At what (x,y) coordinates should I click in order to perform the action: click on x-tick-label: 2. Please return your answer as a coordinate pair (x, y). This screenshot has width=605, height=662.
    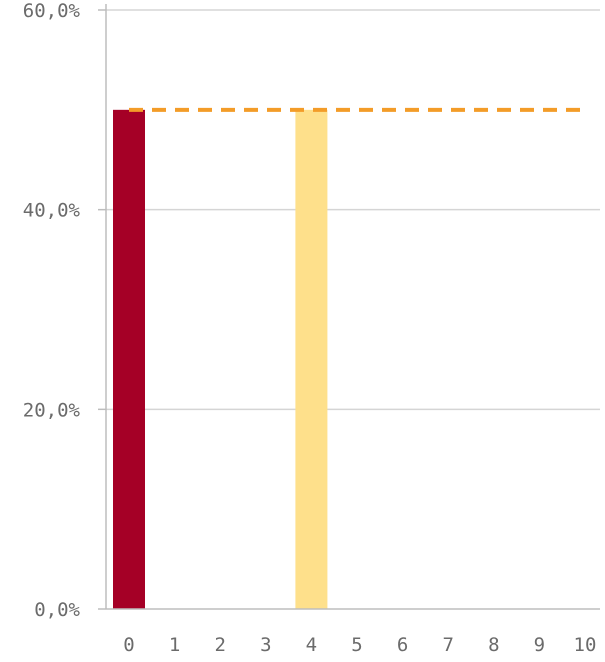
    Looking at the image, I should click on (219, 645).